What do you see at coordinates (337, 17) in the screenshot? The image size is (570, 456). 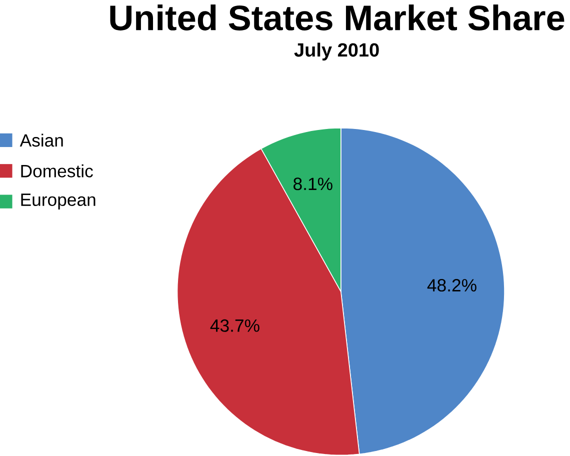 I see `chart-title: United States Market Share` at bounding box center [337, 17].